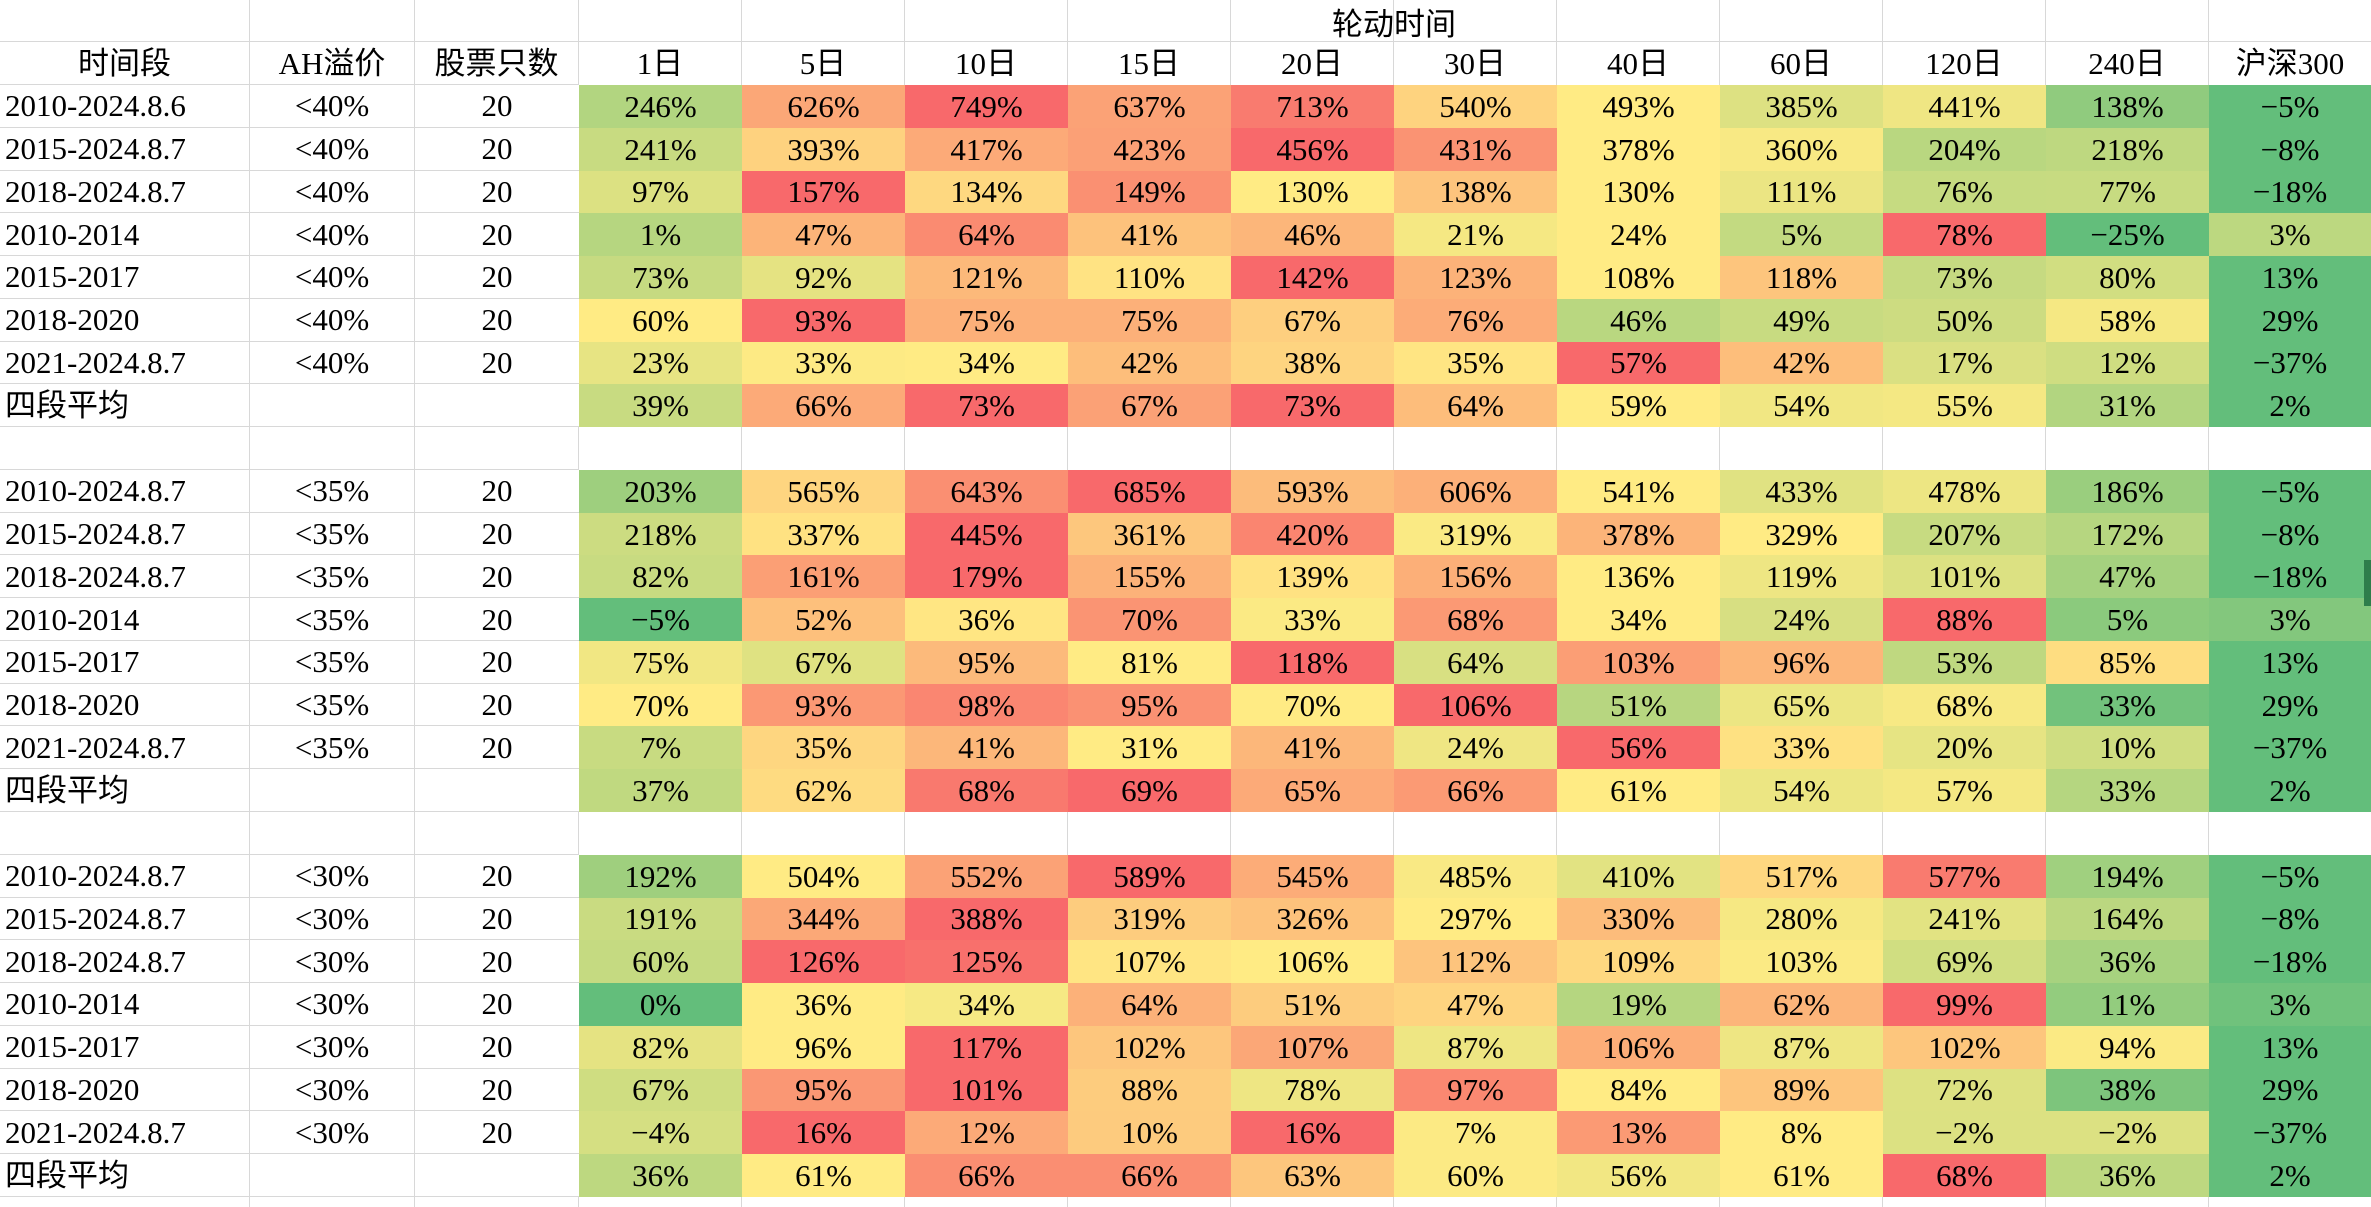 The height and width of the screenshot is (1207, 2371). What do you see at coordinates (2127, 106) in the screenshot?
I see `value-cell: 138%` at bounding box center [2127, 106].